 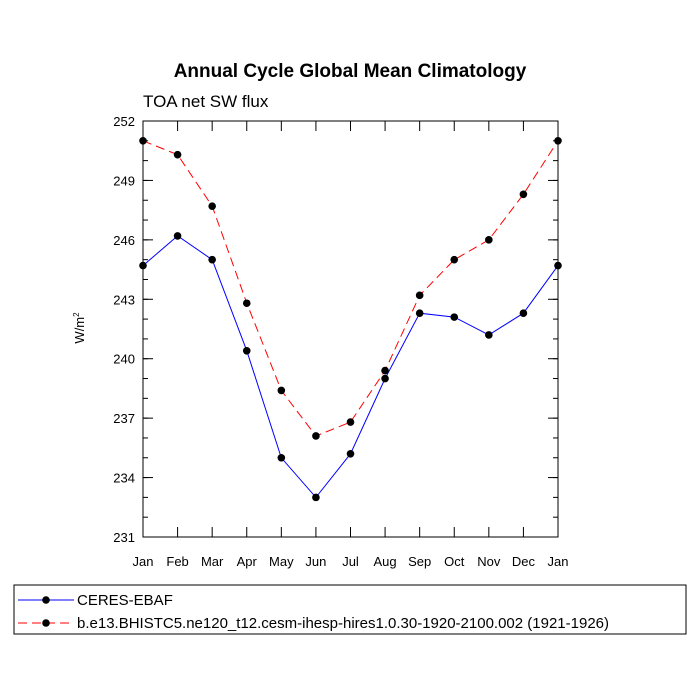 What do you see at coordinates (124, 478) in the screenshot?
I see `y-tick-label: 234` at bounding box center [124, 478].